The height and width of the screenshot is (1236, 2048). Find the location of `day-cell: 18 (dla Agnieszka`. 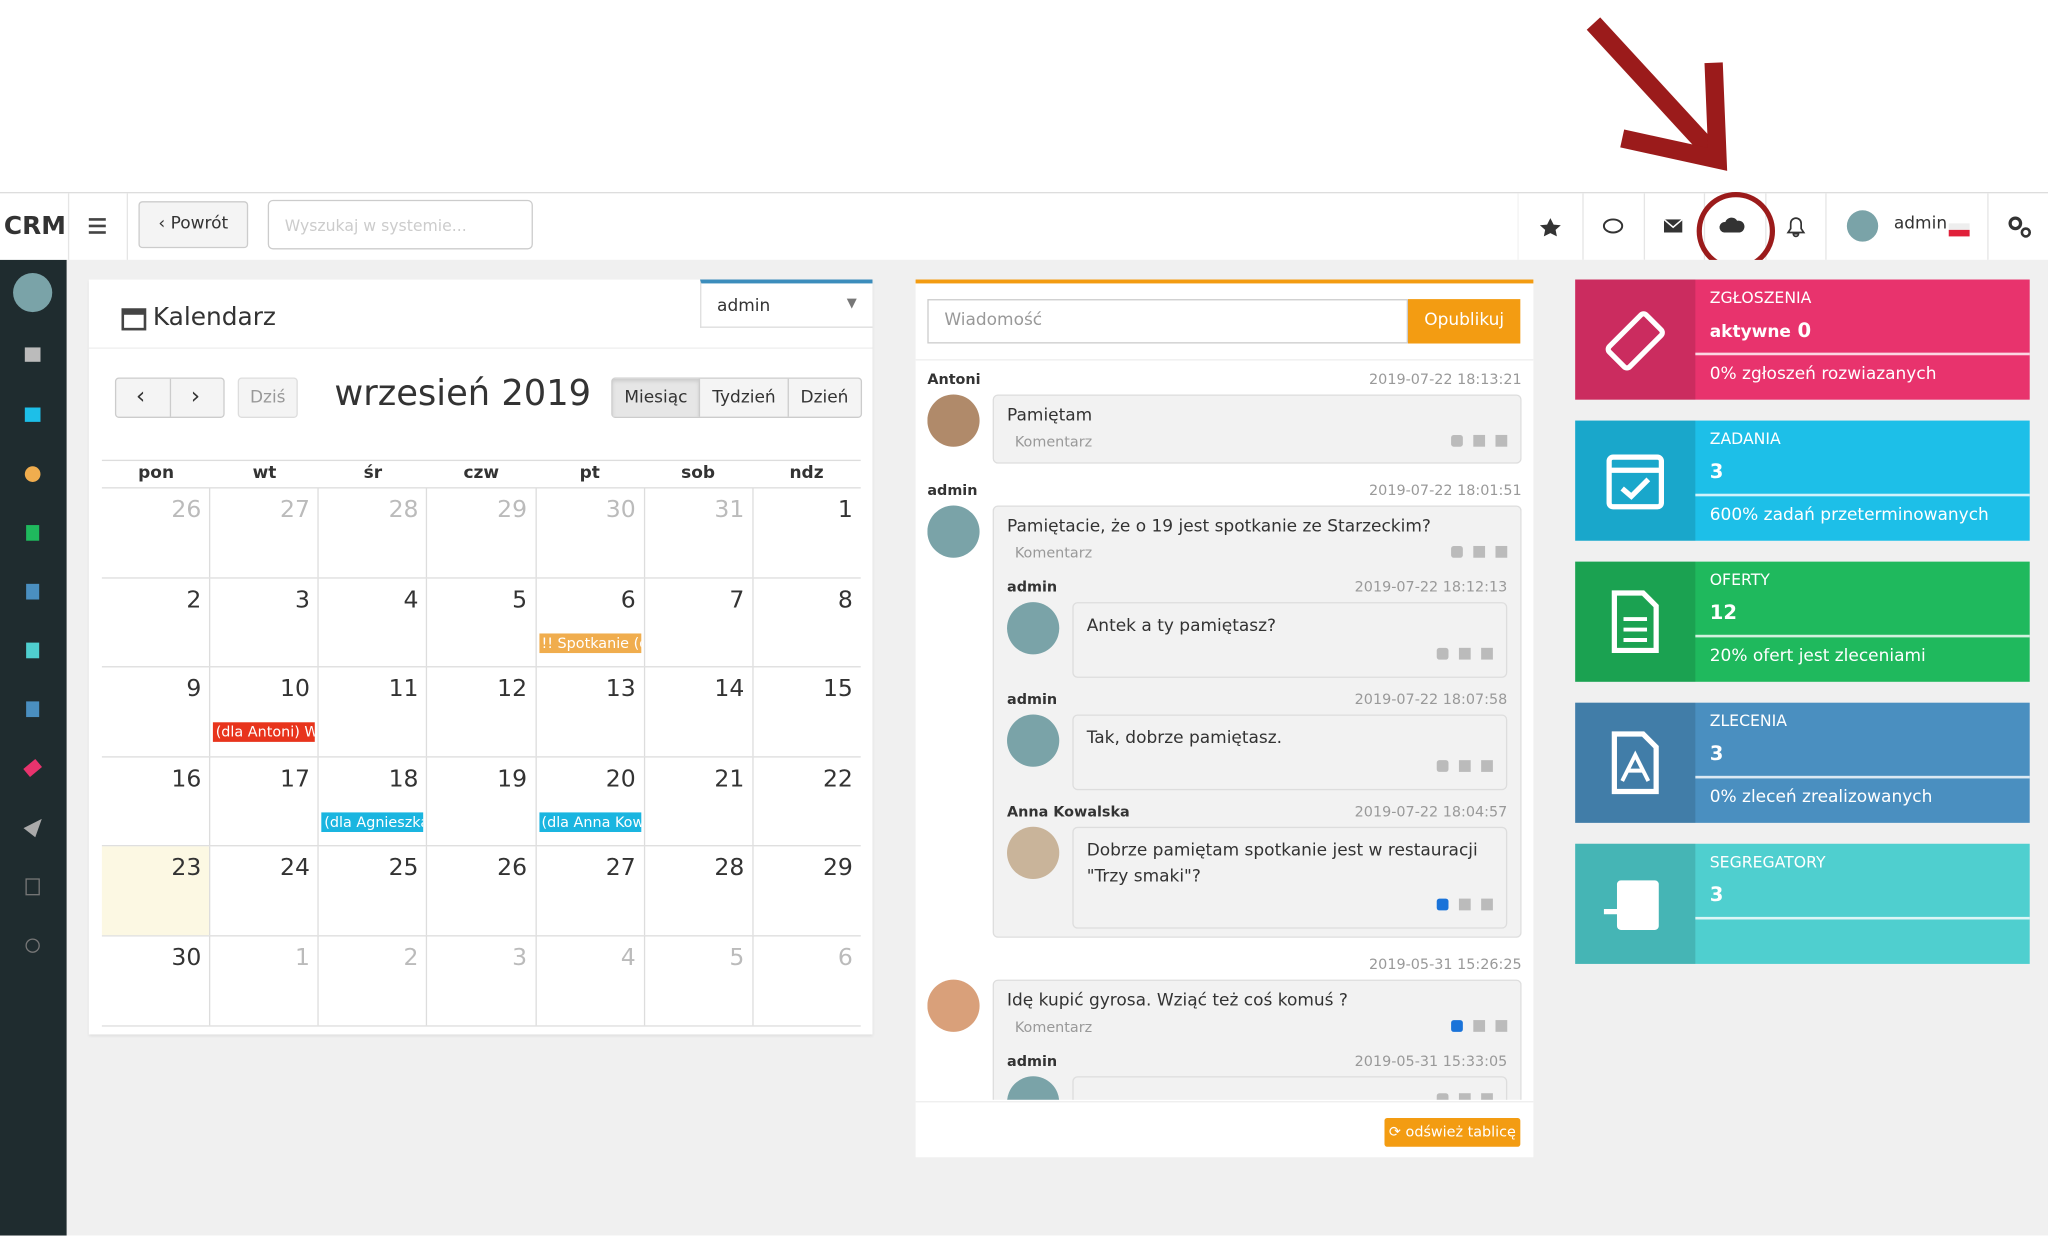

day-cell: 18 (dla Agnieszka is located at coordinates (372, 801).